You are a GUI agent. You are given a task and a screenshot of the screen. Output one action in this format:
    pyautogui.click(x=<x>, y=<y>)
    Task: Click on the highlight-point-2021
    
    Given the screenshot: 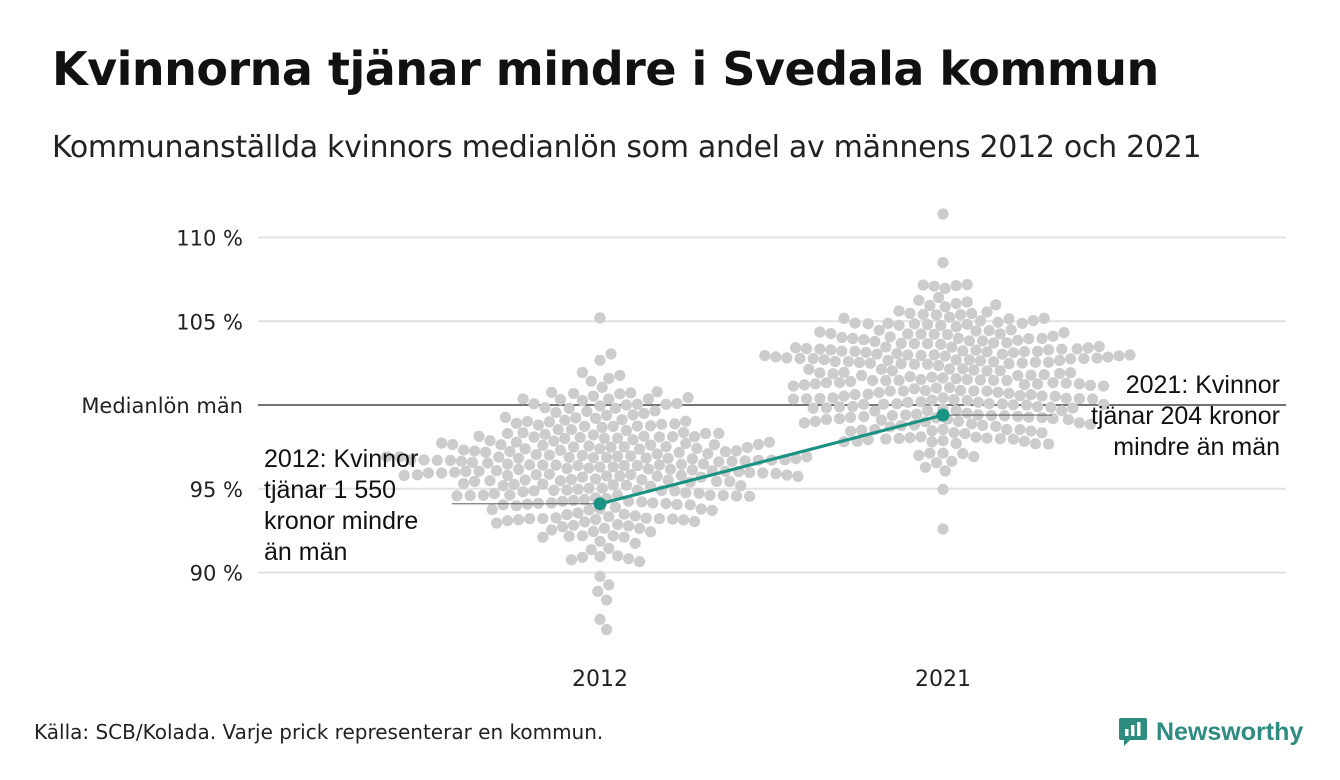 What is the action you would take?
    pyautogui.click(x=943, y=415)
    